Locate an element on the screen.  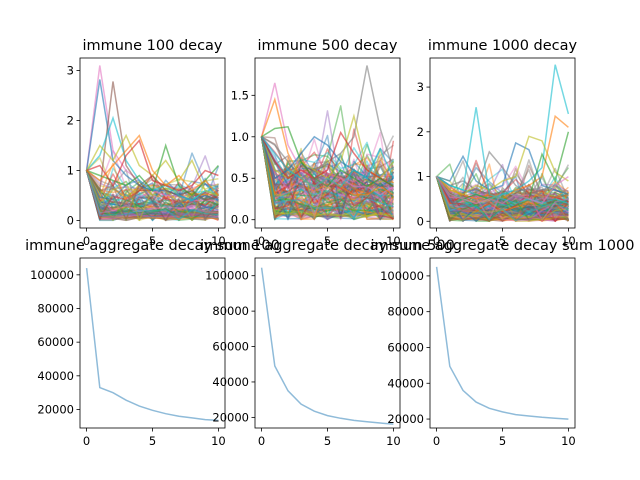
y-tick-label: 60000 is located at coordinates (405, 347).